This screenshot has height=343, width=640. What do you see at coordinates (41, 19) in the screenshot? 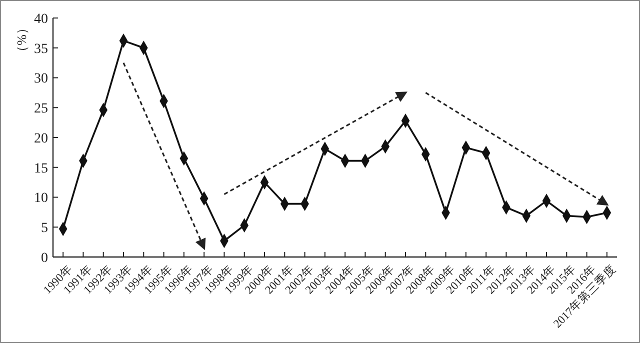
I see `y-tick-label: 40` at bounding box center [41, 19].